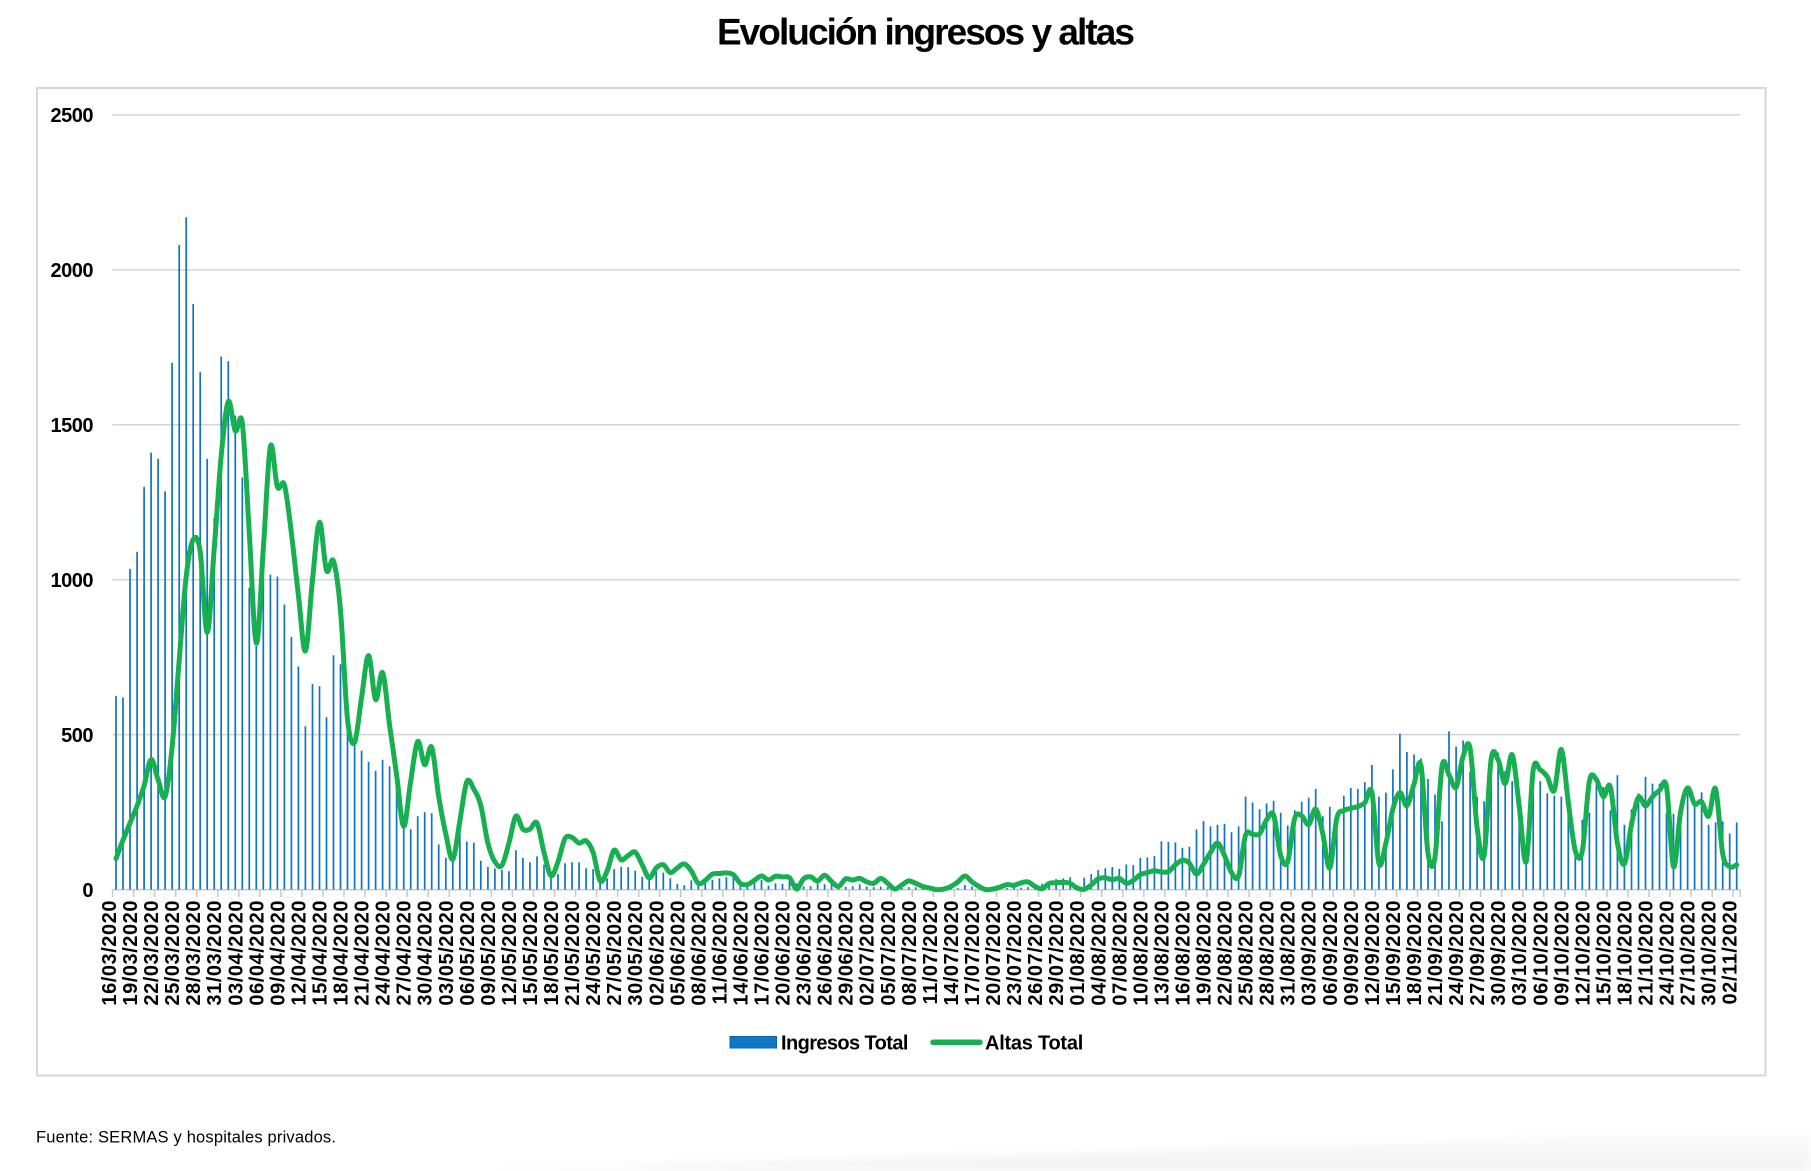  What do you see at coordinates (1562, 953) in the screenshot?
I see `svg-text: 09/10/2020` at bounding box center [1562, 953].